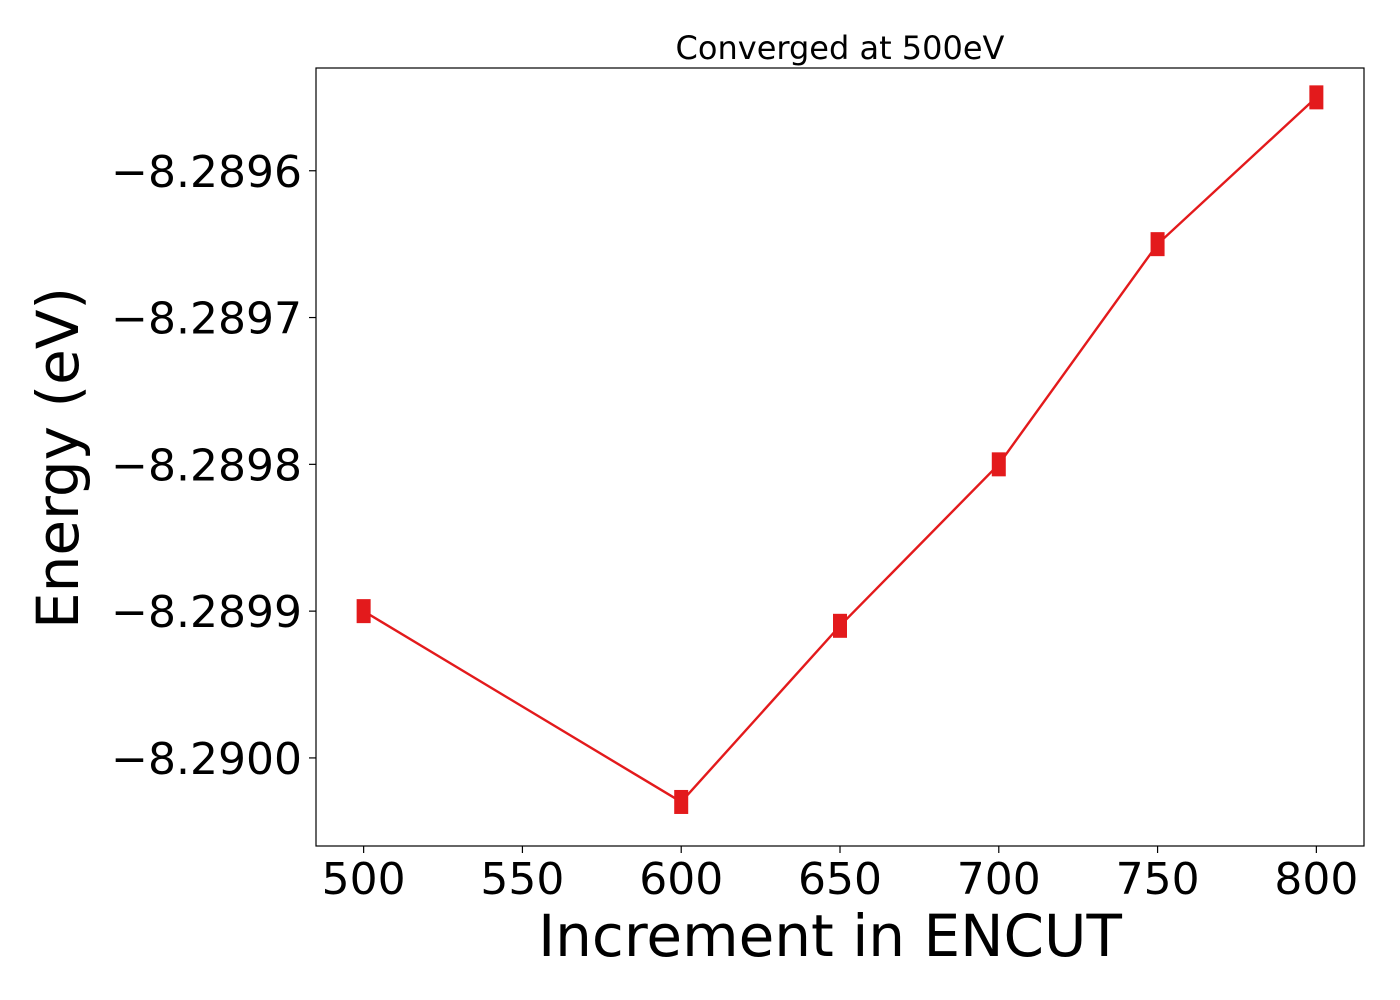 The height and width of the screenshot is (1000, 1400). I want to click on chart-title: Converged at 500eV, so click(840, 48).